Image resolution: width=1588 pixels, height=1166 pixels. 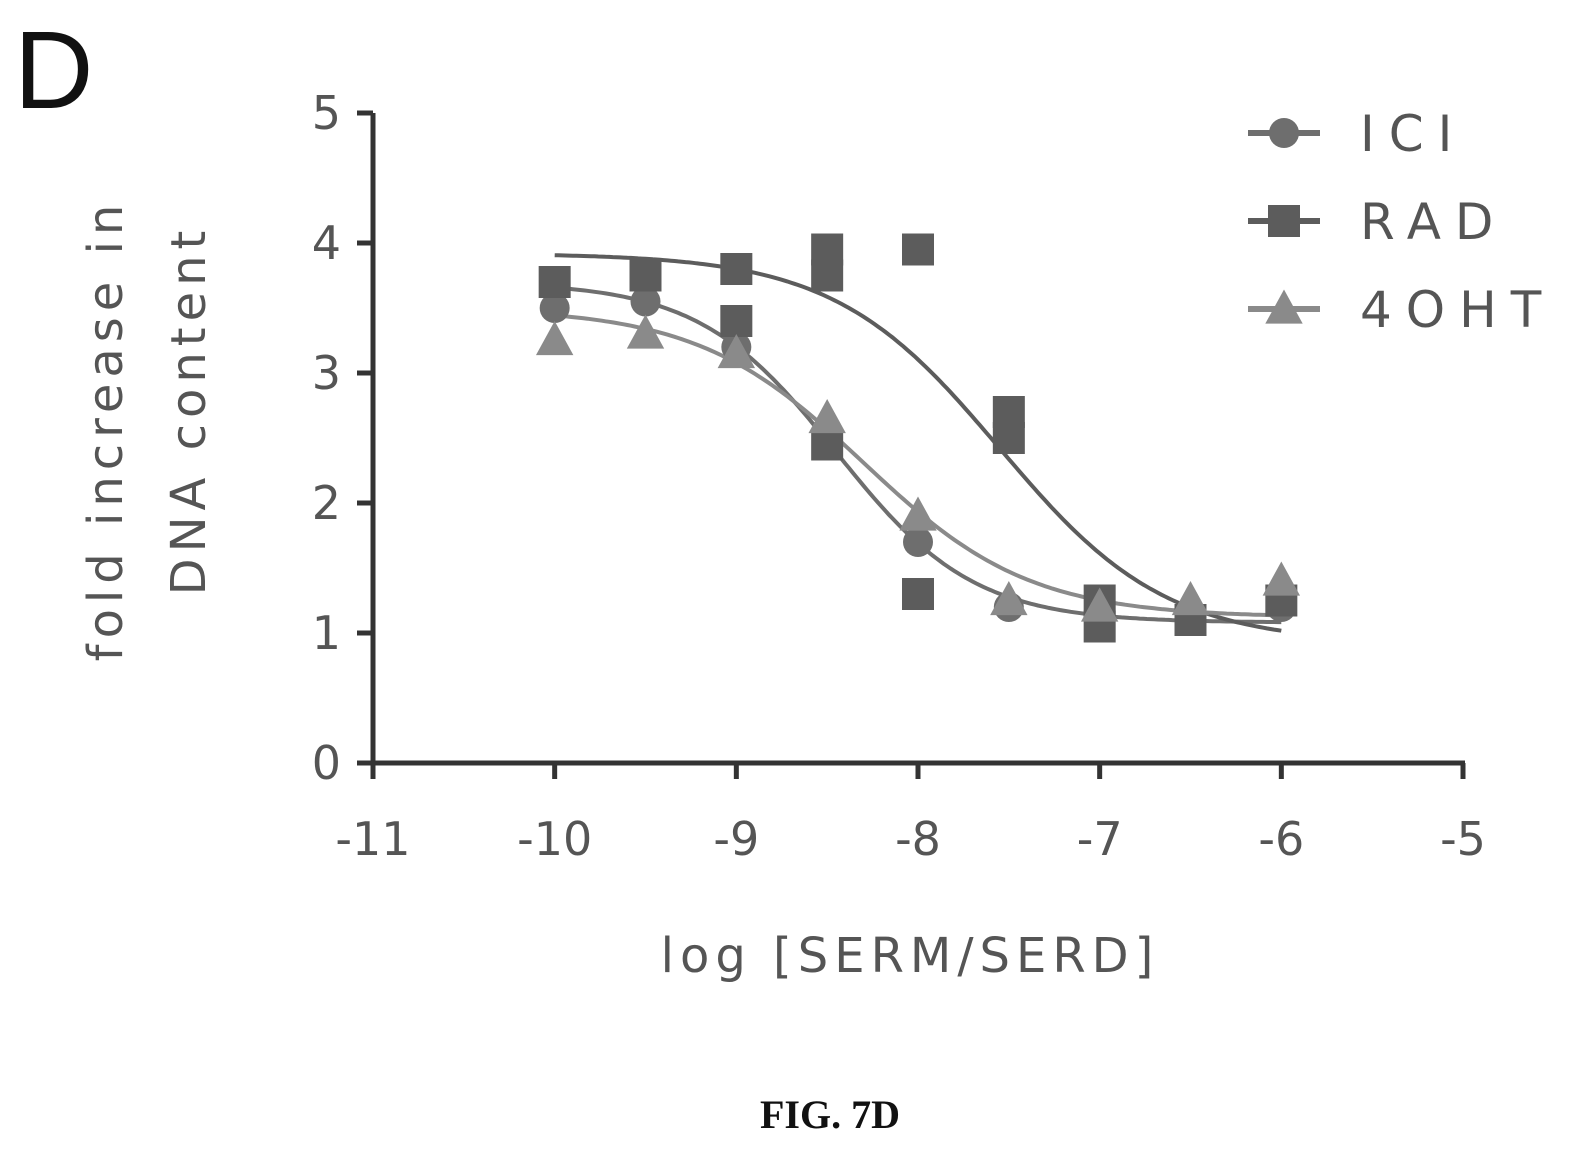 What do you see at coordinates (326, 113) in the screenshot?
I see `y-tick-label: 5` at bounding box center [326, 113].